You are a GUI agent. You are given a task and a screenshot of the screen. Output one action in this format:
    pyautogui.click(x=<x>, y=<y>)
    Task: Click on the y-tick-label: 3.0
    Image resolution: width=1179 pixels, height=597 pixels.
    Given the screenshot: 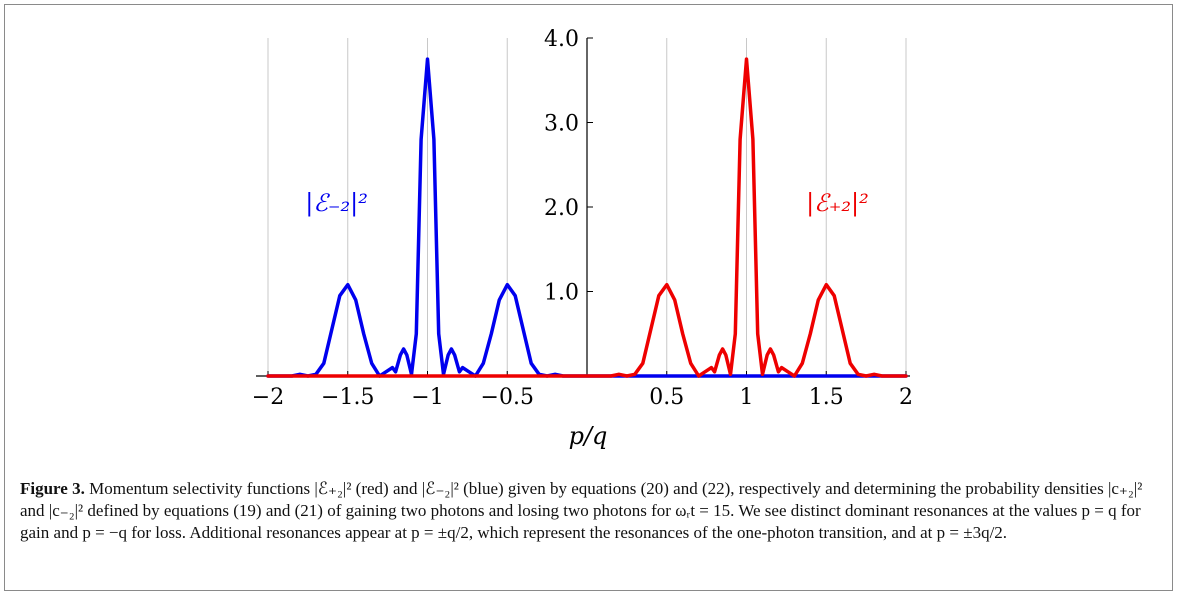 What is the action you would take?
    pyautogui.click(x=561, y=124)
    